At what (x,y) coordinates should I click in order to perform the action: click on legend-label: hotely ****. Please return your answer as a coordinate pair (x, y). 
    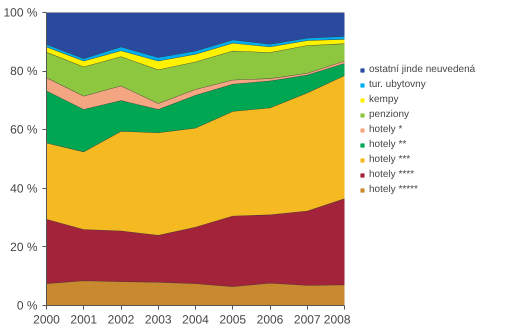
    Looking at the image, I should click on (391, 174).